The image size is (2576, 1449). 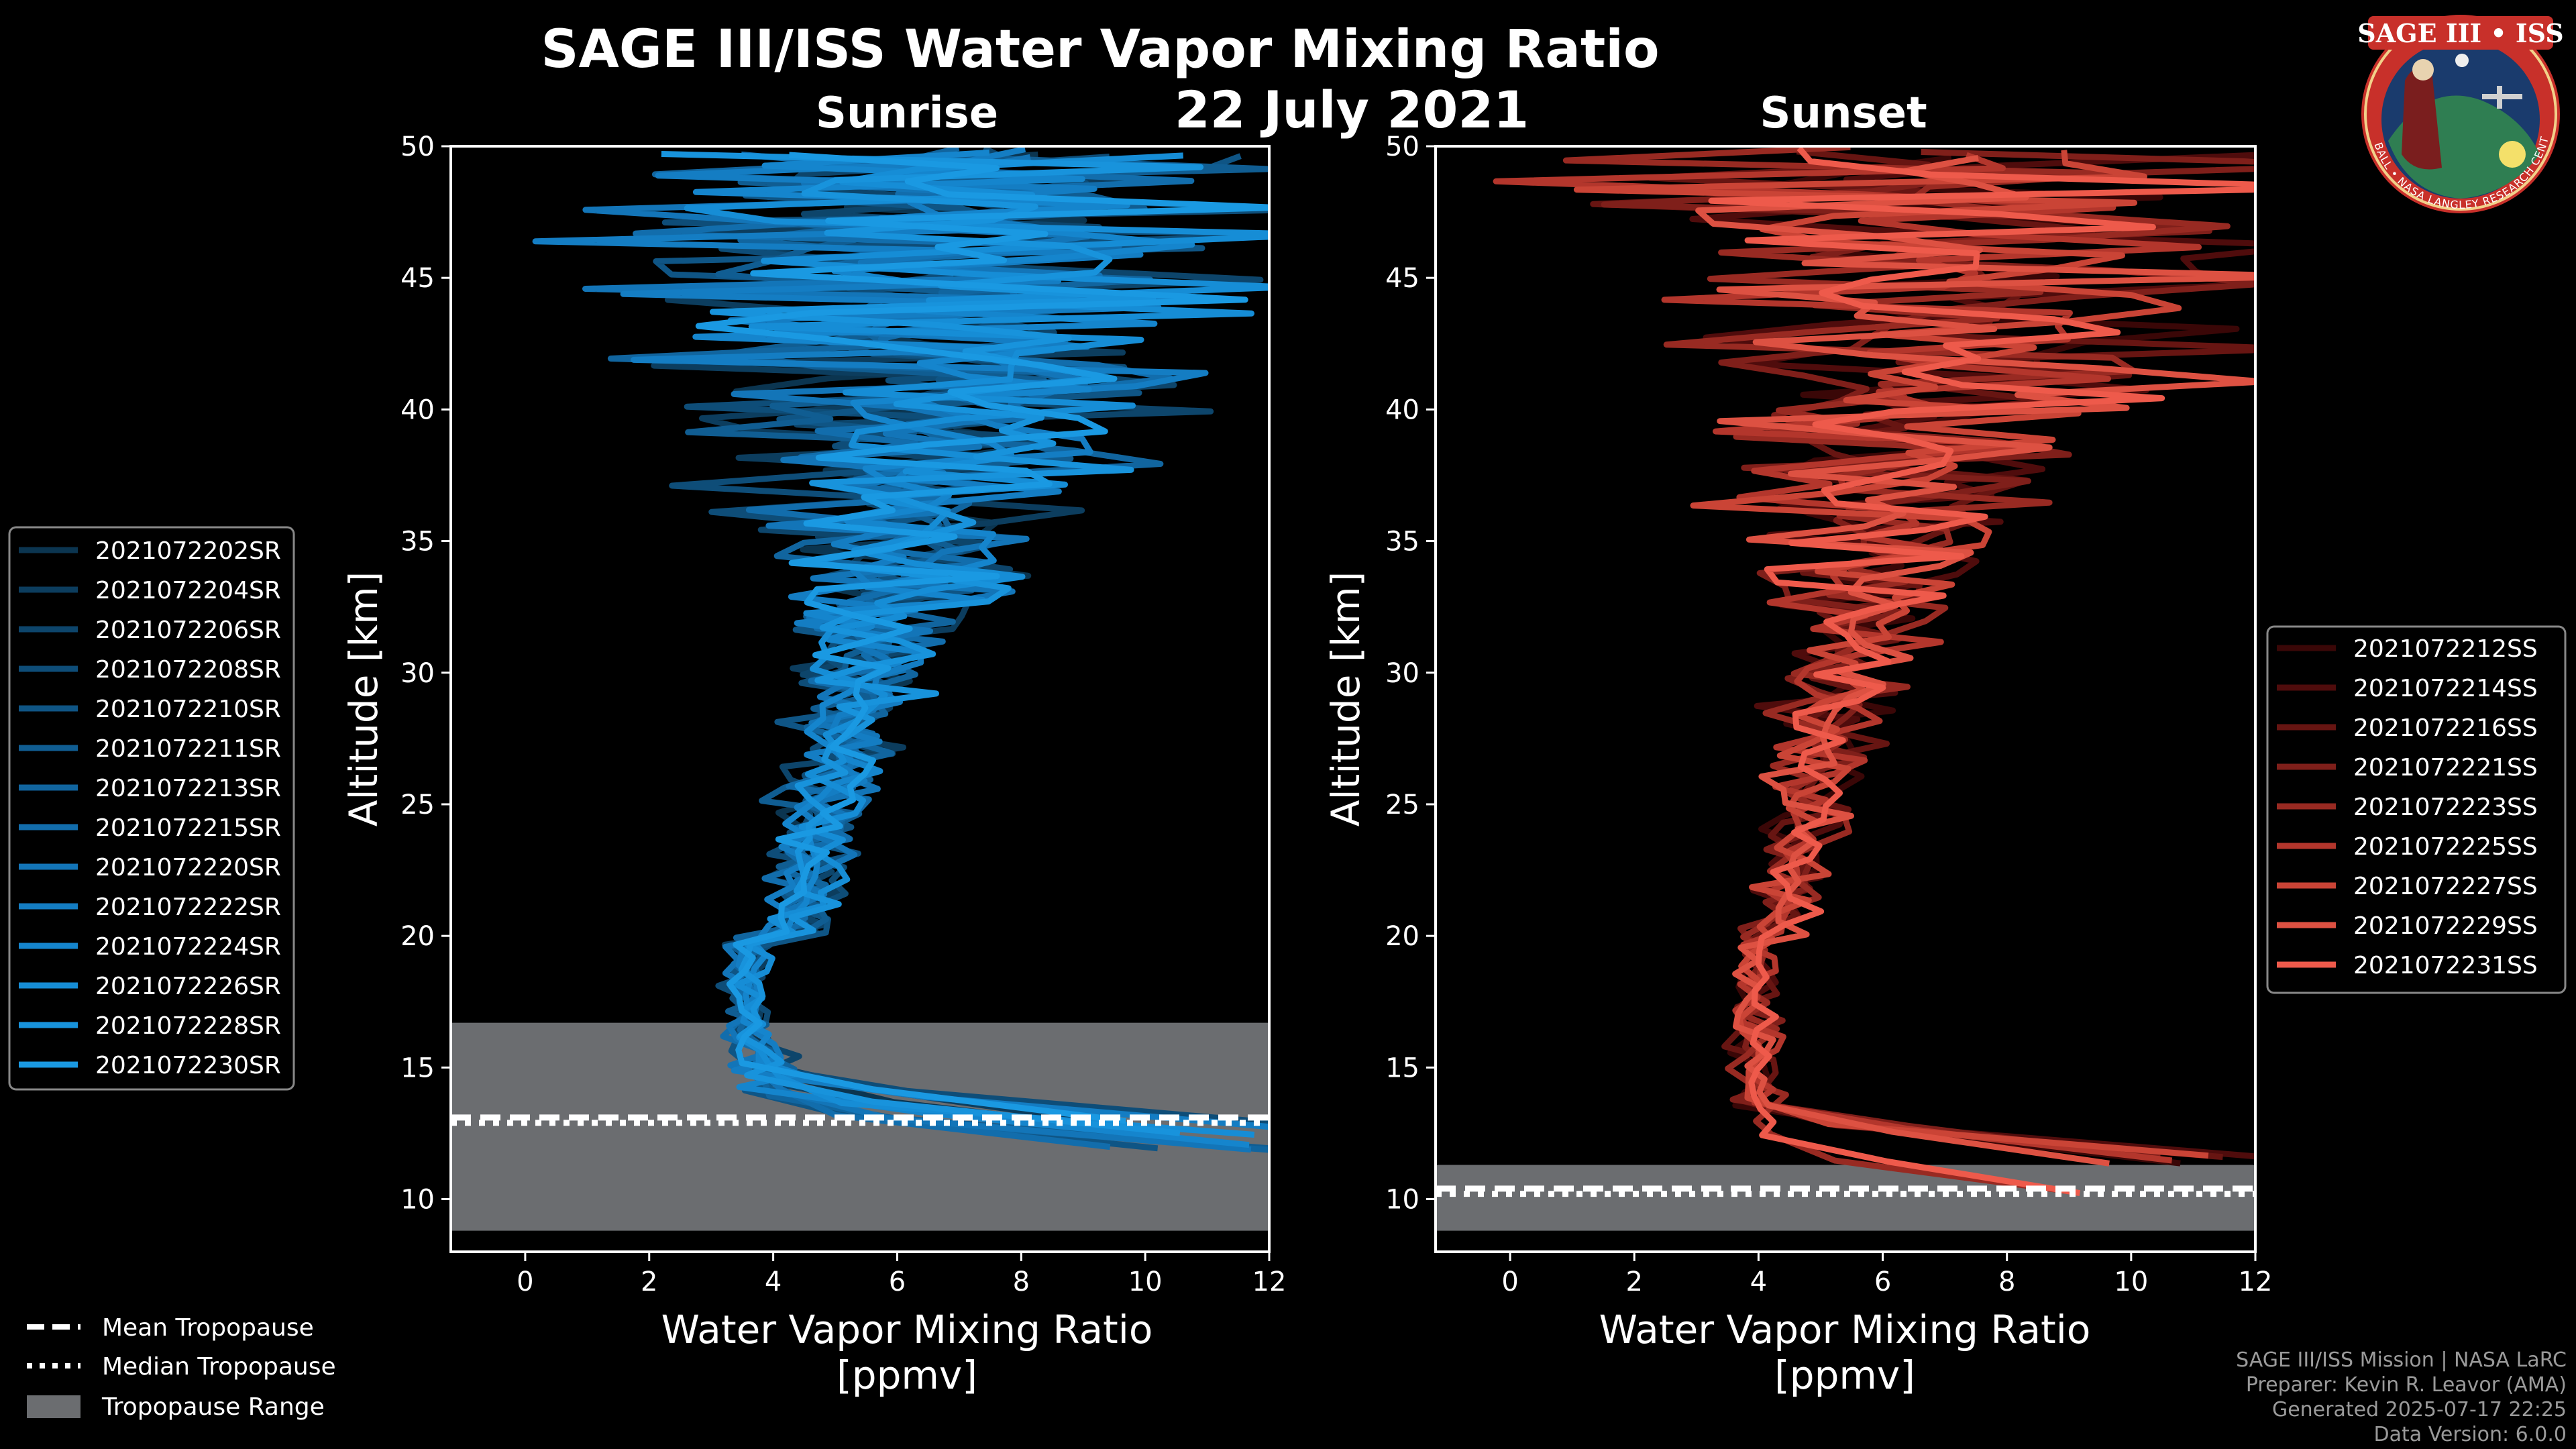 I want to click on legend-label: 2021072224SR, so click(x=188, y=947).